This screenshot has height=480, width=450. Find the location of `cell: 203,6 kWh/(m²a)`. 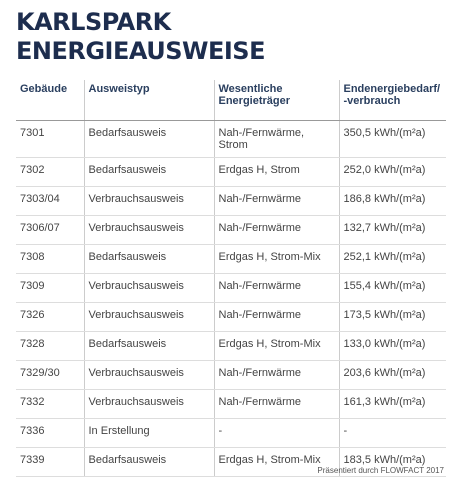

cell: 203,6 kWh/(m²a) is located at coordinates (392, 375).